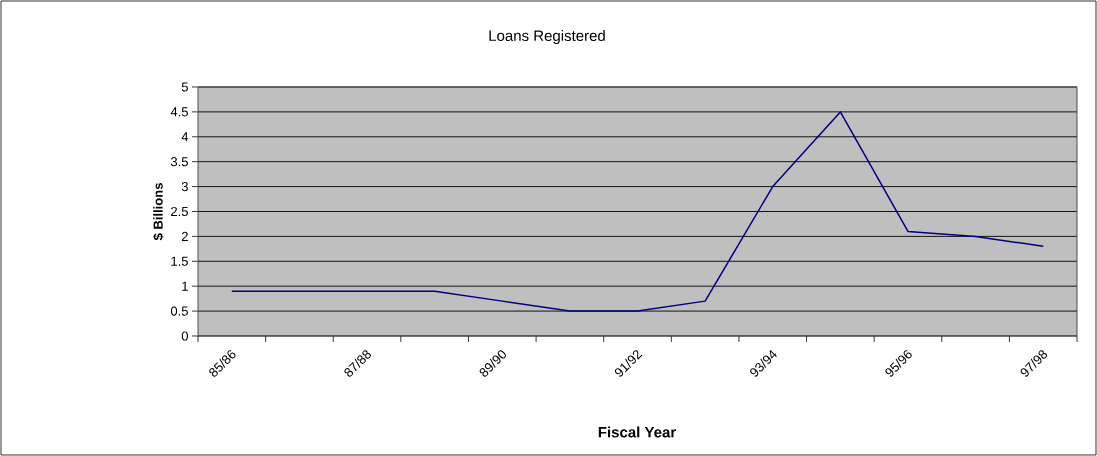 The width and height of the screenshot is (1097, 456). What do you see at coordinates (184, 87) in the screenshot?
I see `y-tick-label: 5` at bounding box center [184, 87].